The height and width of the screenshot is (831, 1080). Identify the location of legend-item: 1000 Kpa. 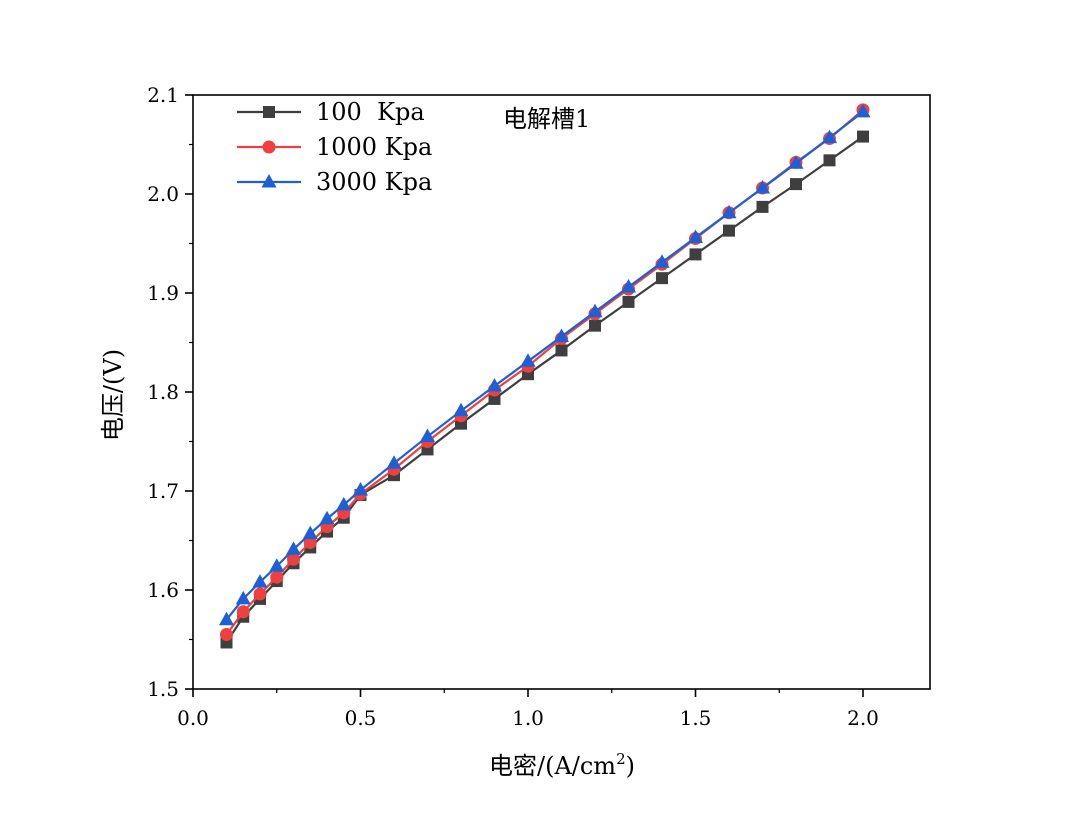
(334, 147).